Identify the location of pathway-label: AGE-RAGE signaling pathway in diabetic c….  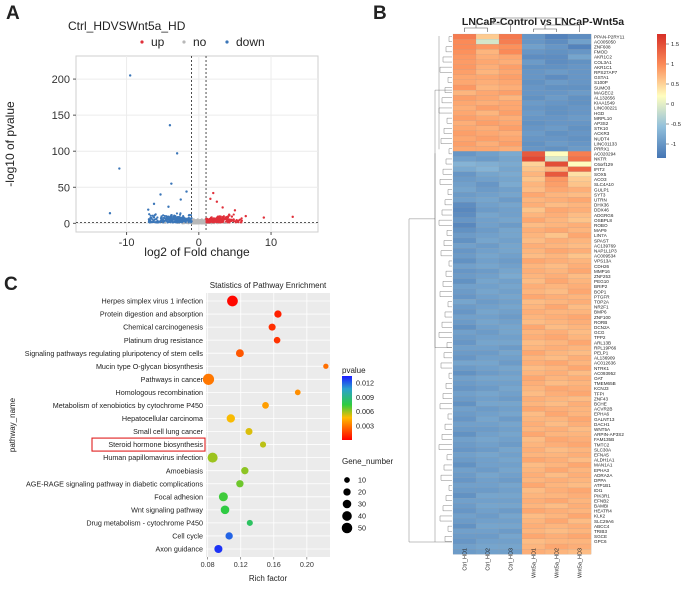
(114, 483).